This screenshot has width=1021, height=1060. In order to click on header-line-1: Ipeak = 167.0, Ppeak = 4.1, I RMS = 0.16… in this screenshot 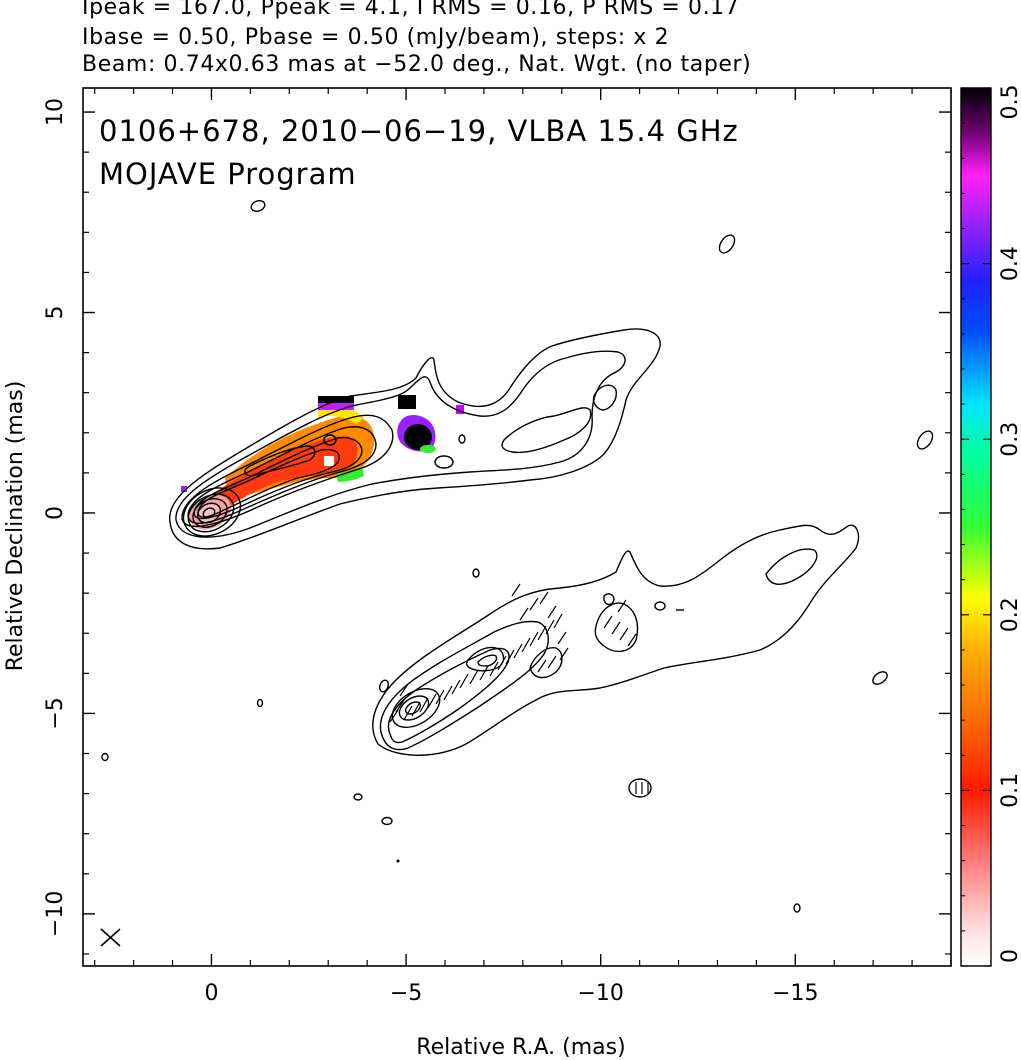, I will do `click(411, 10)`.